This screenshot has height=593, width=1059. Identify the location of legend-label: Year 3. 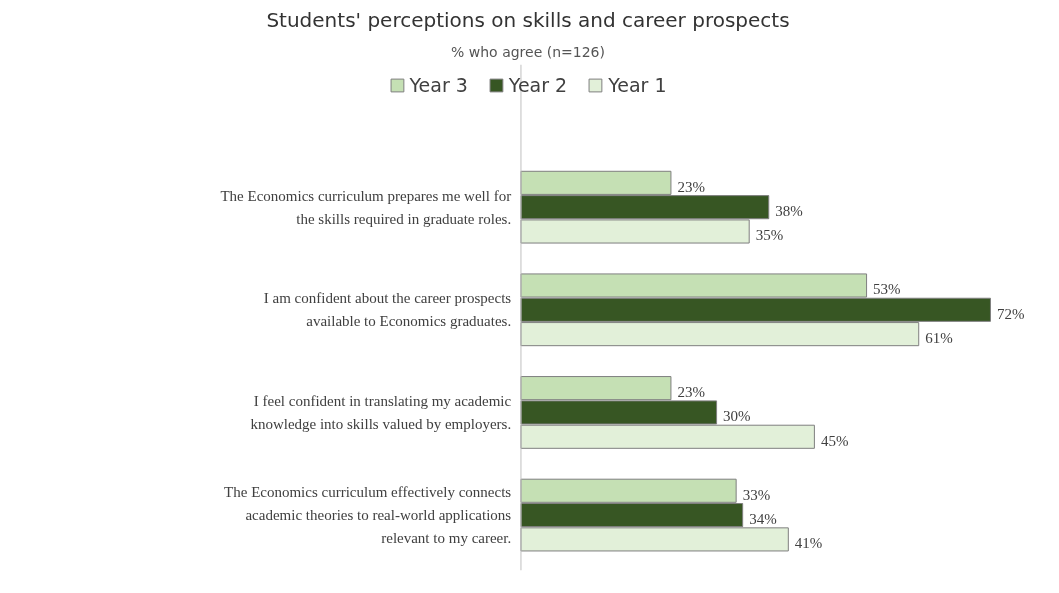
(438, 85).